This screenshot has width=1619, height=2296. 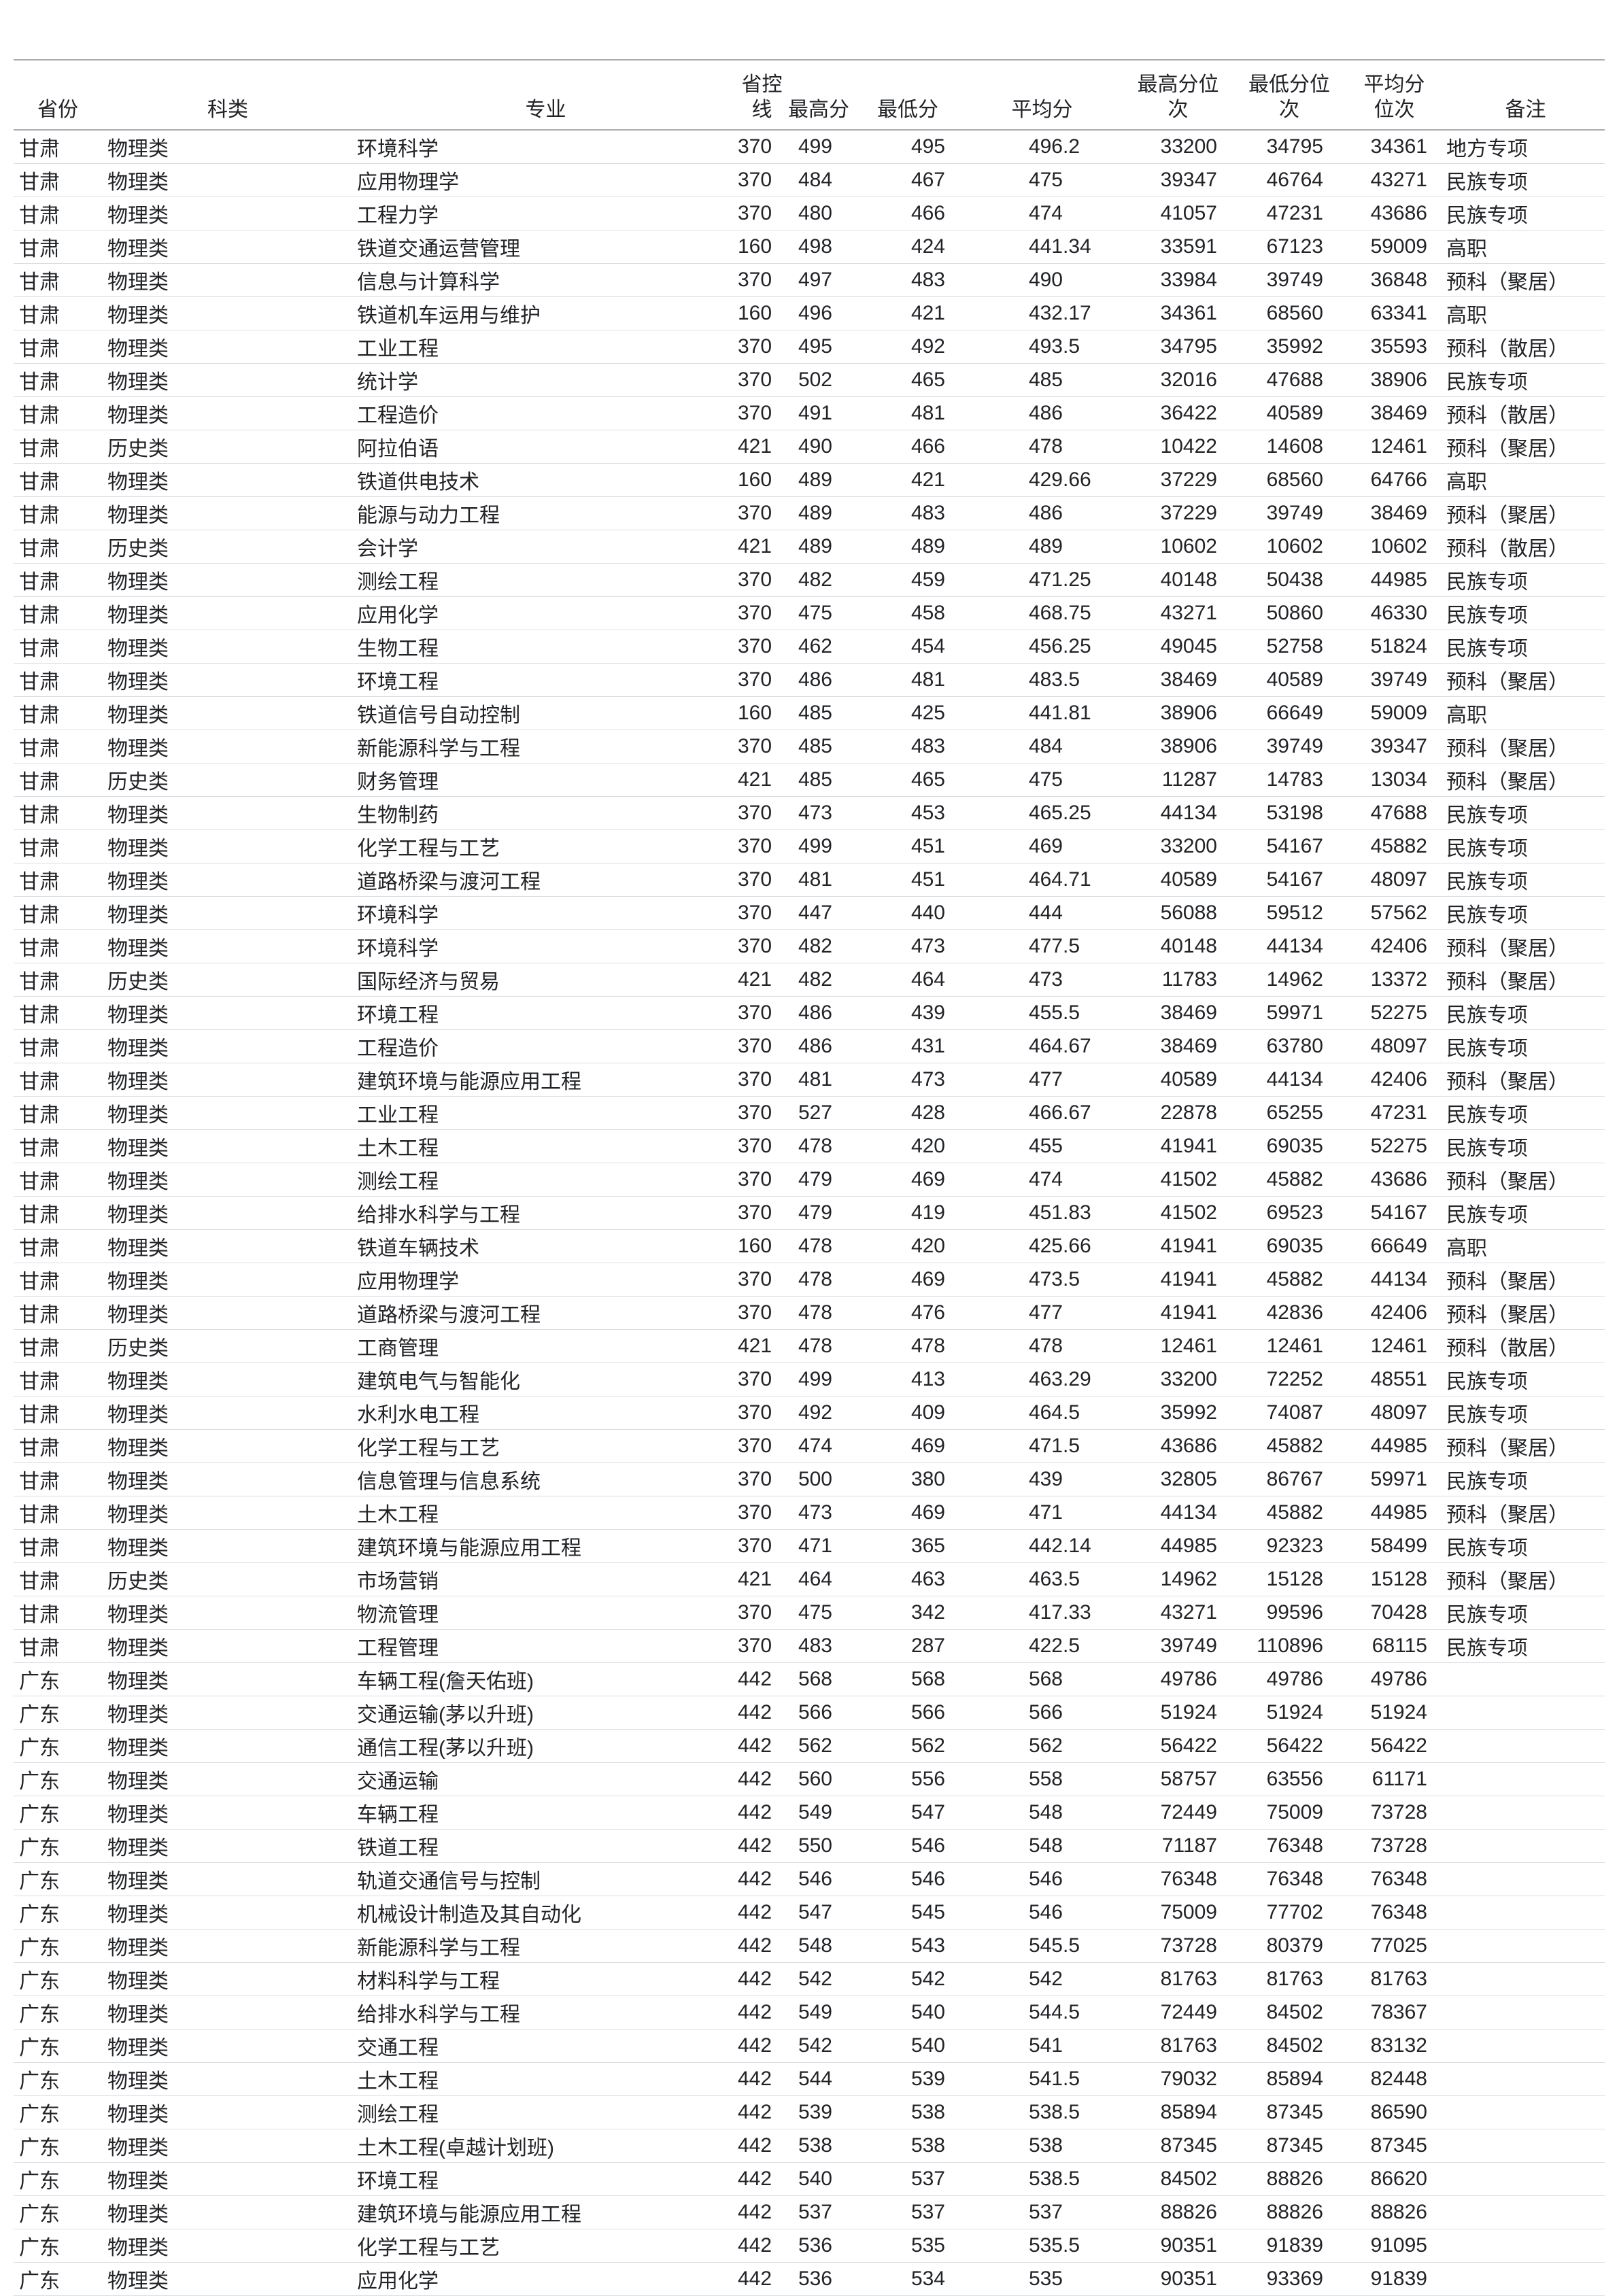 I want to click on cell-max_rank: 72449, so click(x=1178, y=2012).